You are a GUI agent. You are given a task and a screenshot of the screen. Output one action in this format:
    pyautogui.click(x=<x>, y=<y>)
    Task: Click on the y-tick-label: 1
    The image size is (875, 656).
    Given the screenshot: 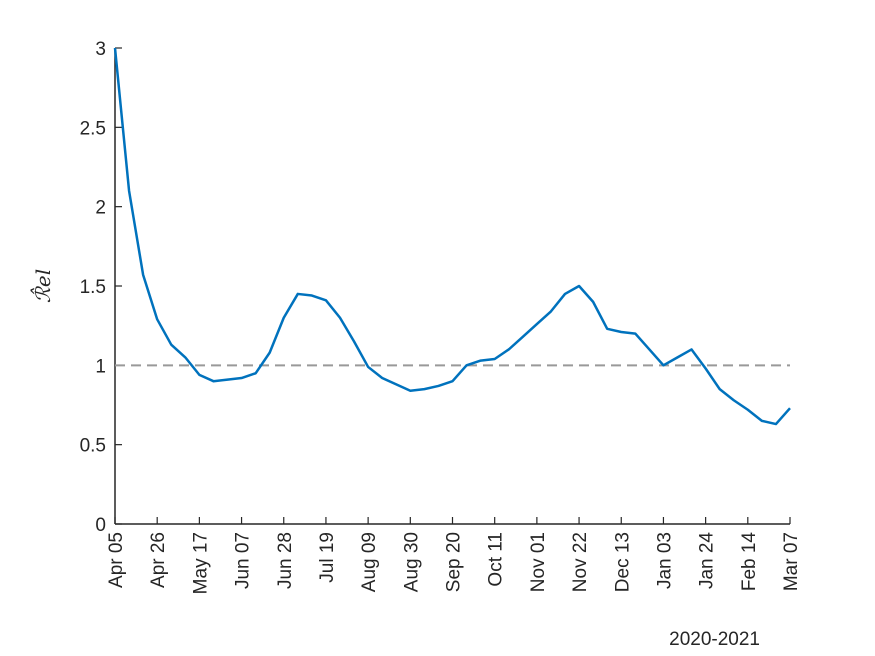 What is the action you would take?
    pyautogui.click(x=100, y=366)
    